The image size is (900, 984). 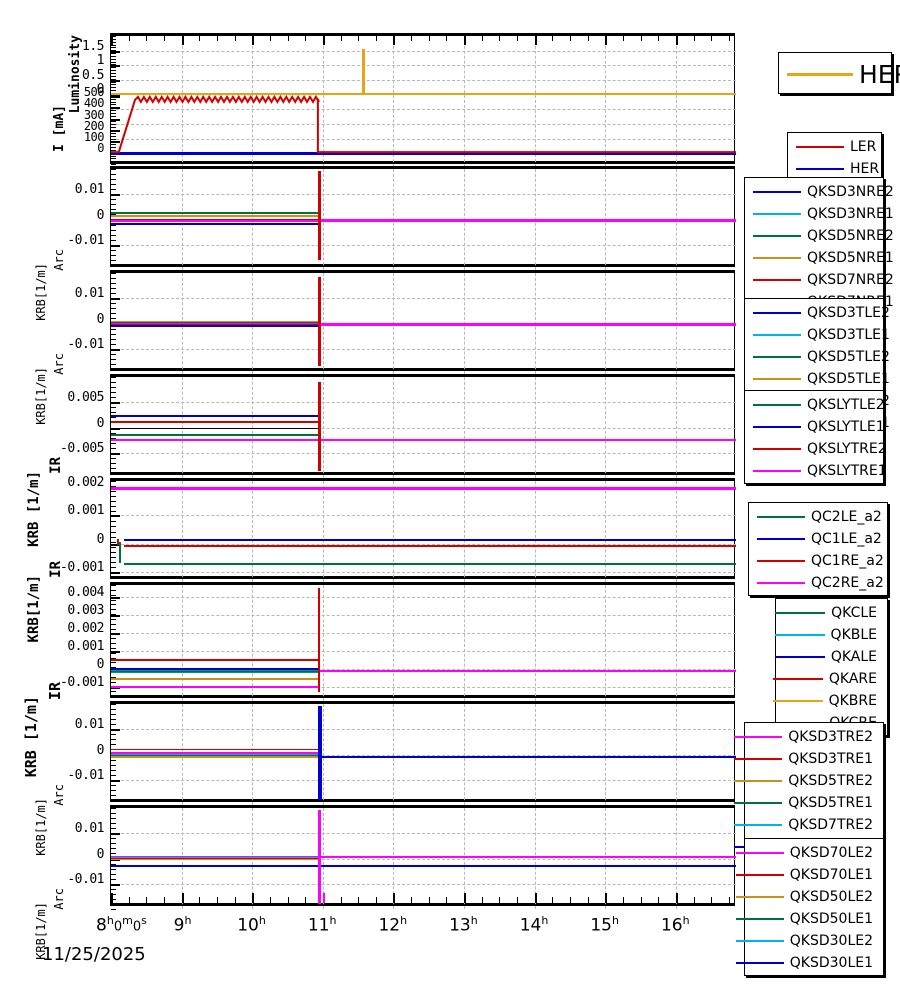 I want to click on legend-entry: QKSD3TRE2, so click(x=808, y=737).